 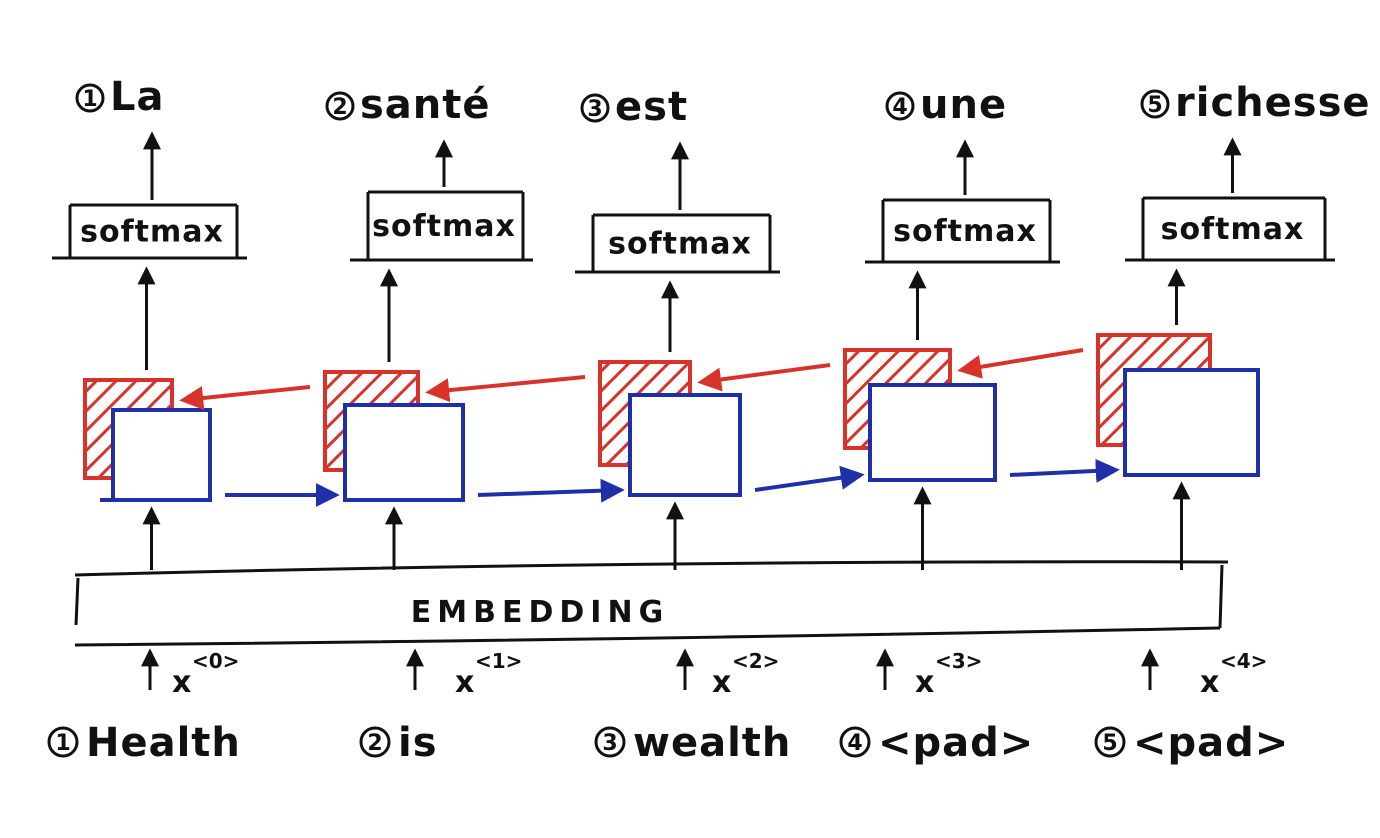 I want to click on input-word-3: 3 wealth, so click(x=692, y=743).